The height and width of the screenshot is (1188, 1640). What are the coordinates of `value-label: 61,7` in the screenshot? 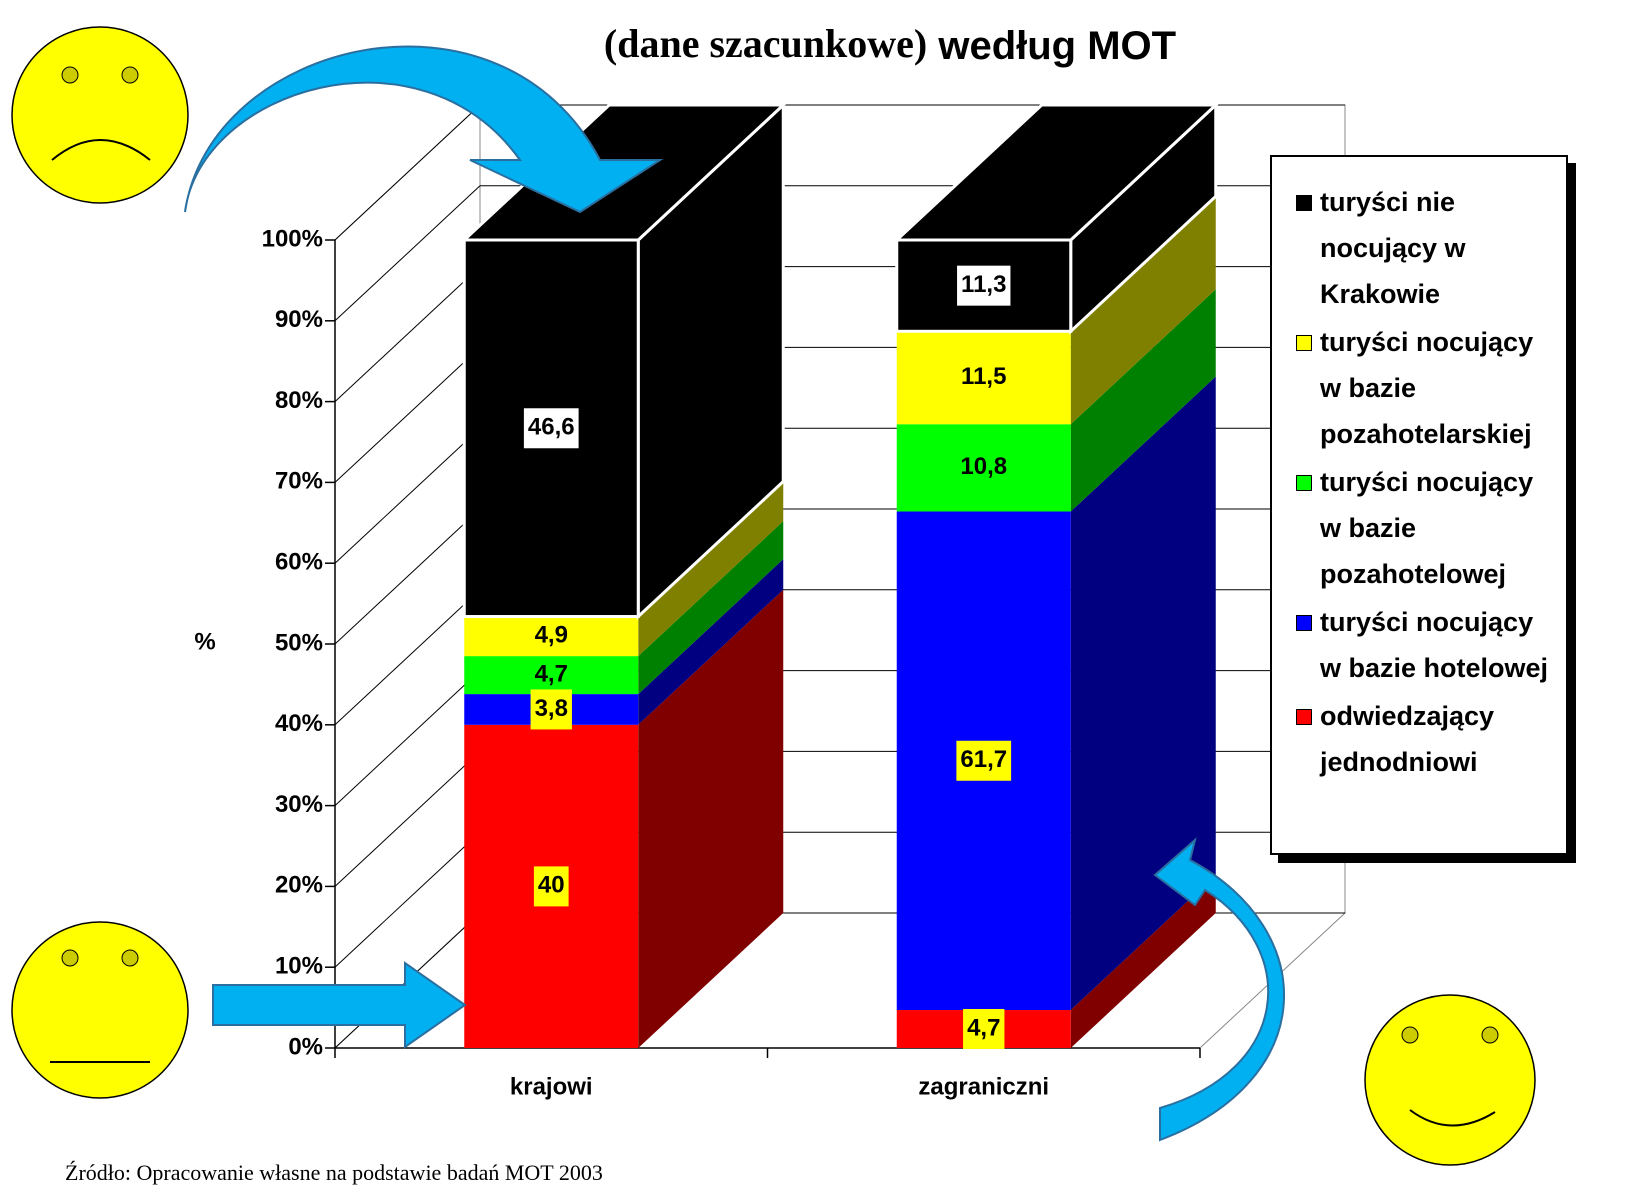 It's located at (983, 759).